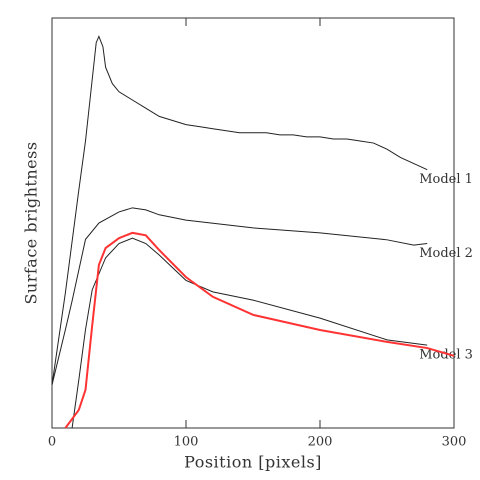  I want to click on x-tick-label: 100, so click(186, 442).